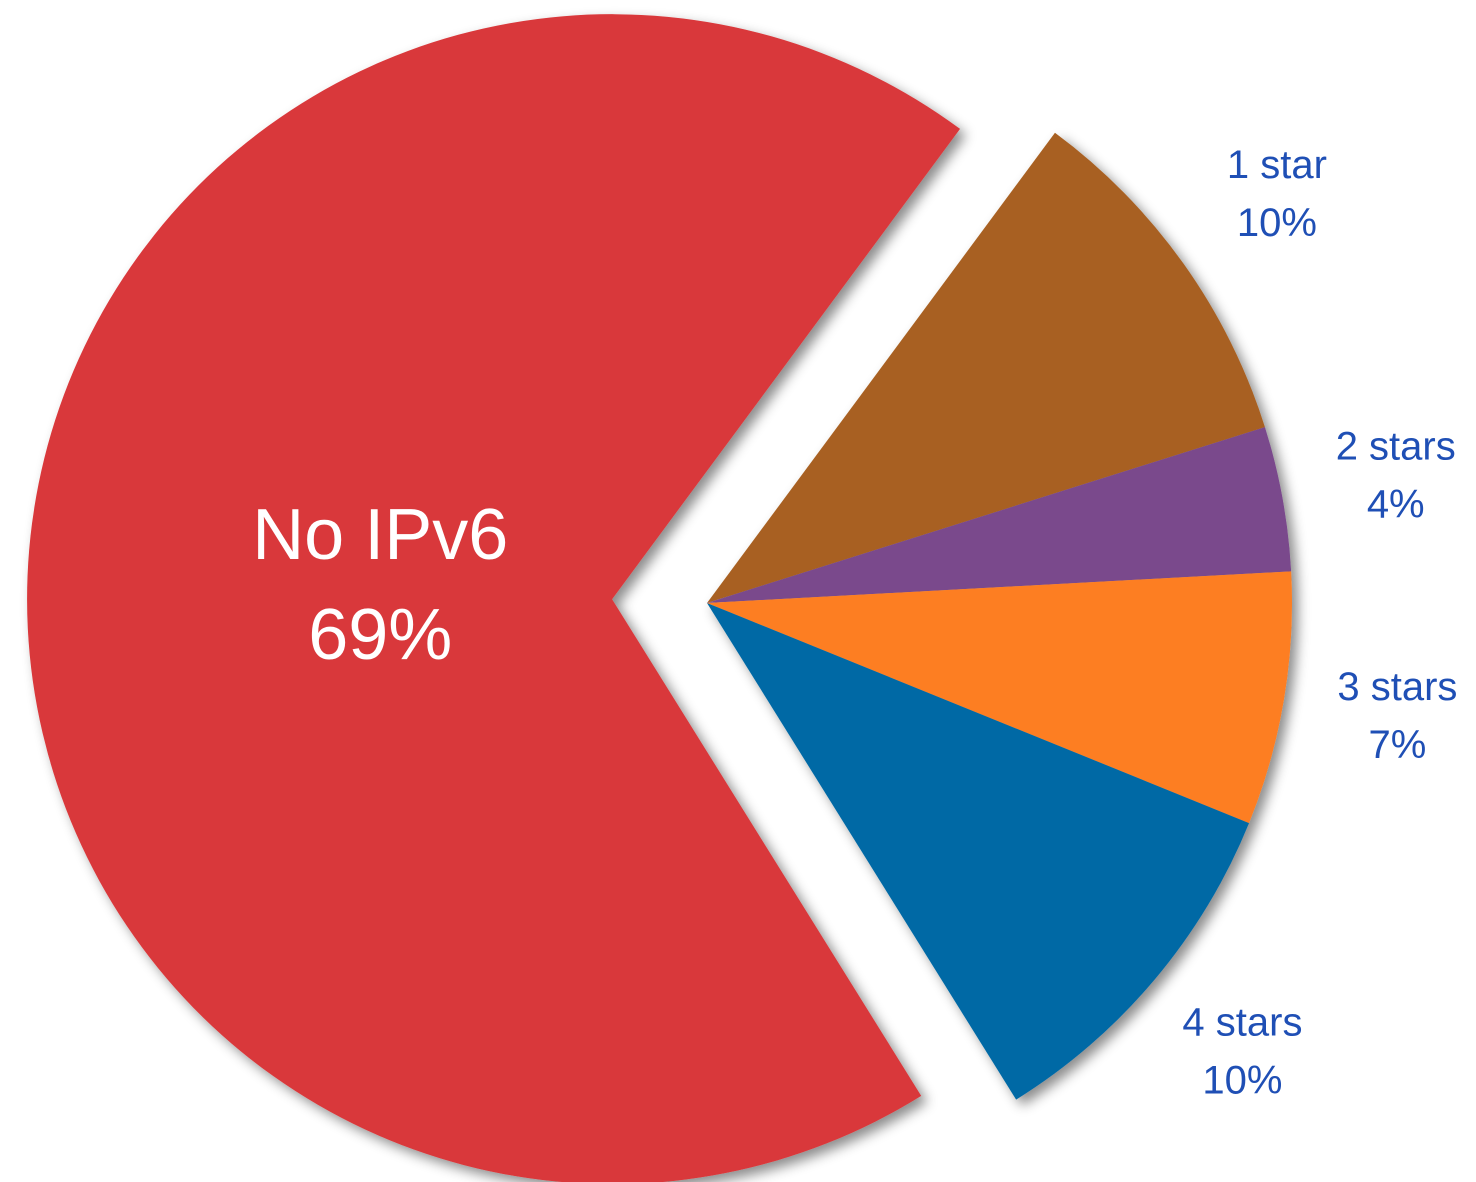 Image resolution: width=1476 pixels, height=1182 pixels. I want to click on slice-value-label: 4%, so click(1396, 504).